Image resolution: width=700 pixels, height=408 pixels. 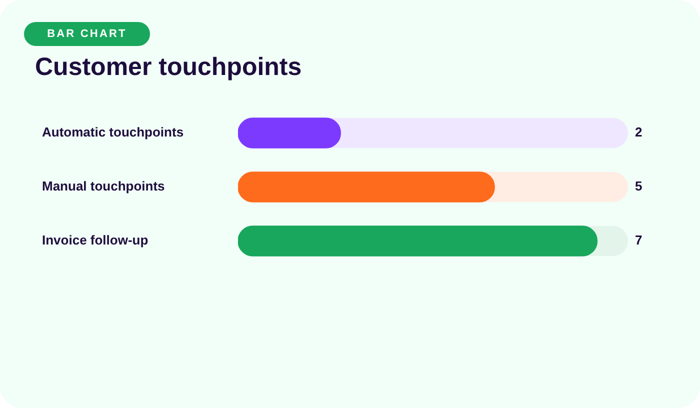 What do you see at coordinates (638, 132) in the screenshot?
I see `data-label: 2` at bounding box center [638, 132].